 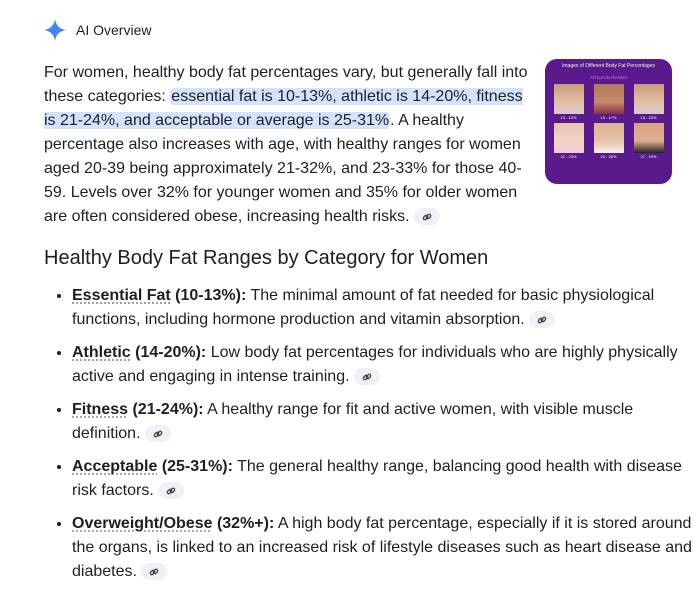 What do you see at coordinates (166, 409) in the screenshot?
I see `range-label: (21-24%):` at bounding box center [166, 409].